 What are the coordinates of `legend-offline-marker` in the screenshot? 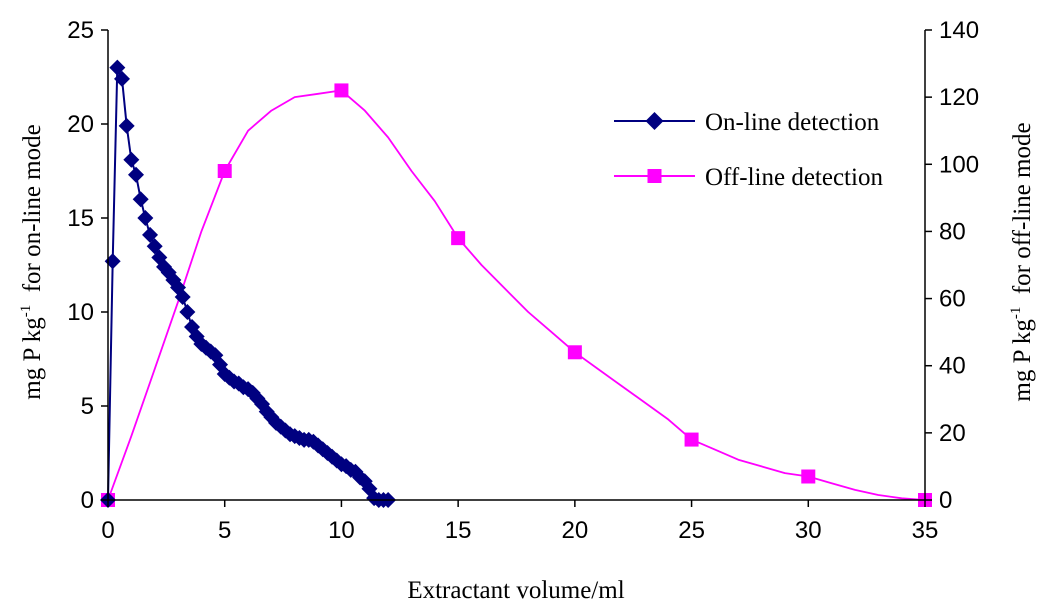 It's located at (654, 176).